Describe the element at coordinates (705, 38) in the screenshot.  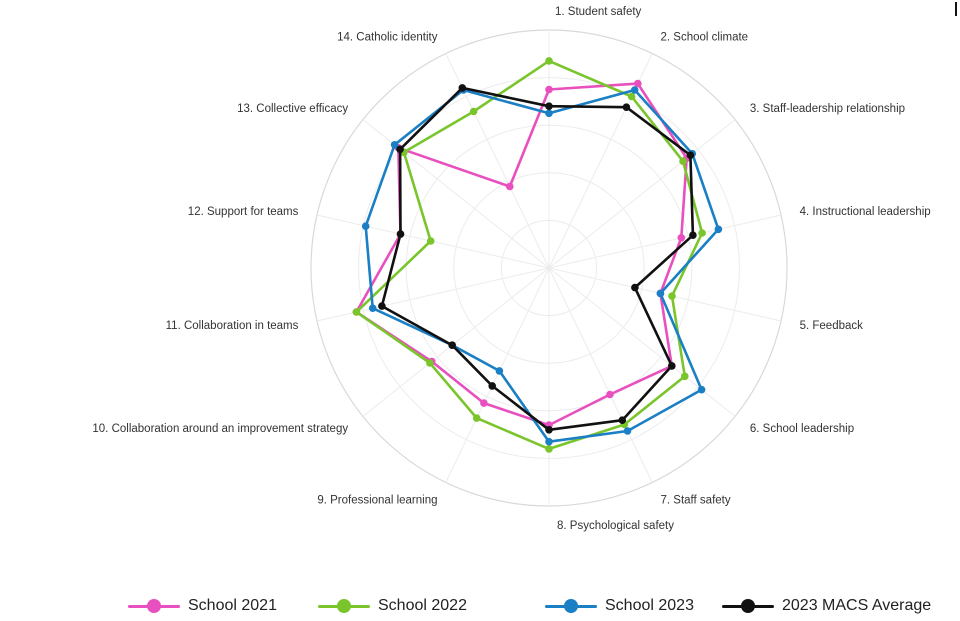
I see `axis-label-2: 2. School climate` at that location.